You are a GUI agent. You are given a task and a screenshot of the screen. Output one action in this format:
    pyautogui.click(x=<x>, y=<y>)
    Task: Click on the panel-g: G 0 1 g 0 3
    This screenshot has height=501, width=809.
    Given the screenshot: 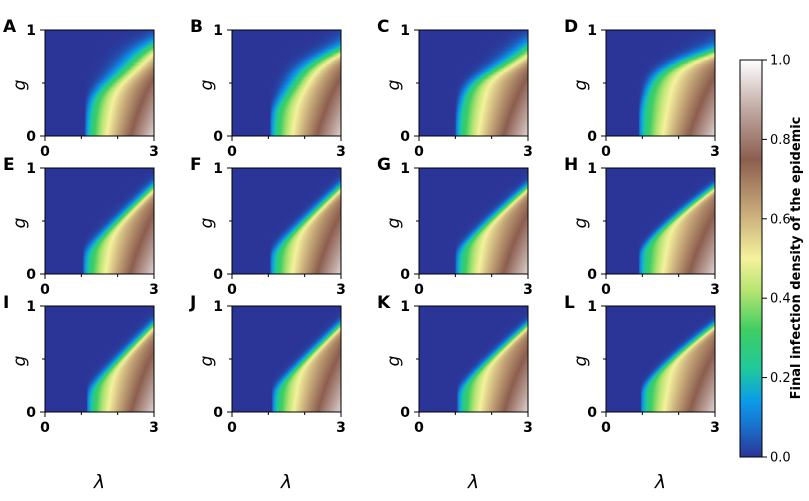 What is the action you would take?
    pyautogui.click(x=455, y=226)
    